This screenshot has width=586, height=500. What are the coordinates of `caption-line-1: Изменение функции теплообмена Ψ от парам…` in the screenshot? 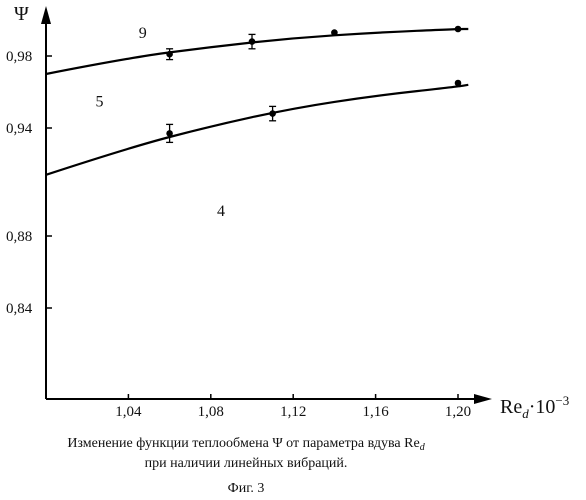 It's located at (246, 444).